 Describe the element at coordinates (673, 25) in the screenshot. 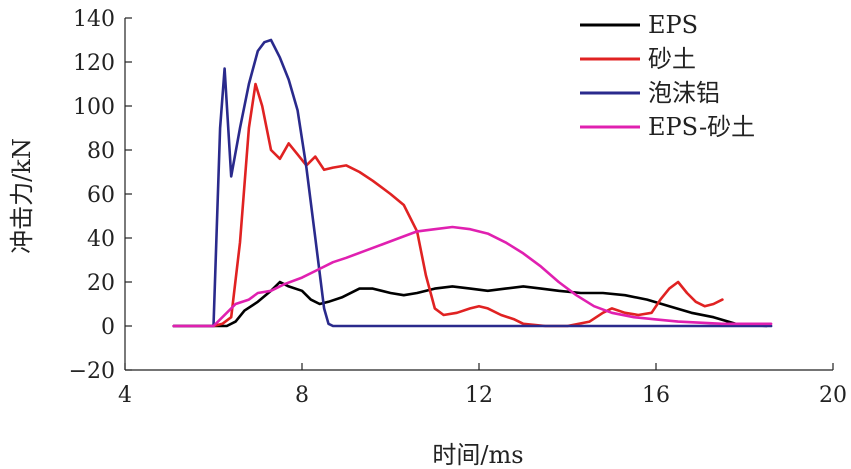

I see `legend-label-1: EPS` at that location.